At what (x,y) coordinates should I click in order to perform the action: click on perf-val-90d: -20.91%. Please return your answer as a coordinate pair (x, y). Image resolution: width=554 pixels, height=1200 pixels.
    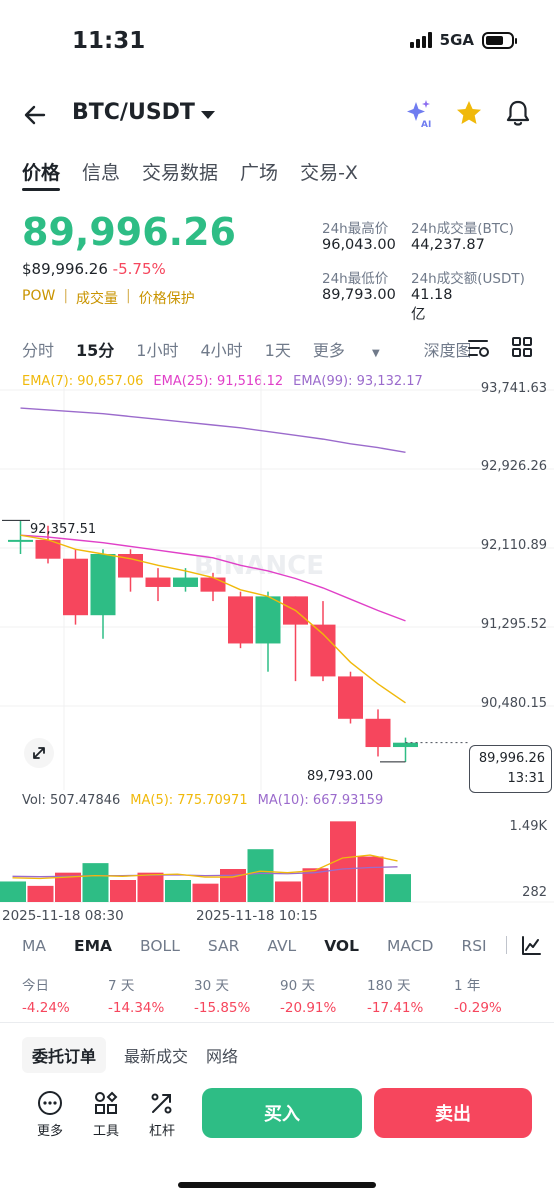
    Looking at the image, I should click on (308, 1008).